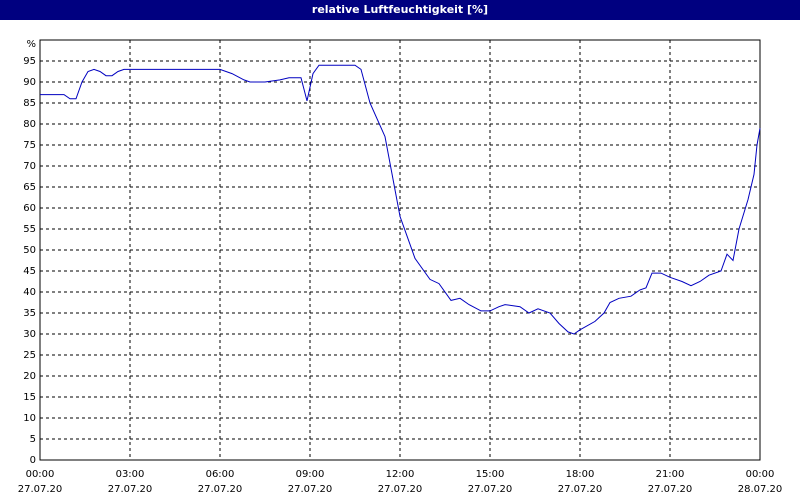  What do you see at coordinates (29, 229) in the screenshot?
I see `y-tick-label: 55` at bounding box center [29, 229].